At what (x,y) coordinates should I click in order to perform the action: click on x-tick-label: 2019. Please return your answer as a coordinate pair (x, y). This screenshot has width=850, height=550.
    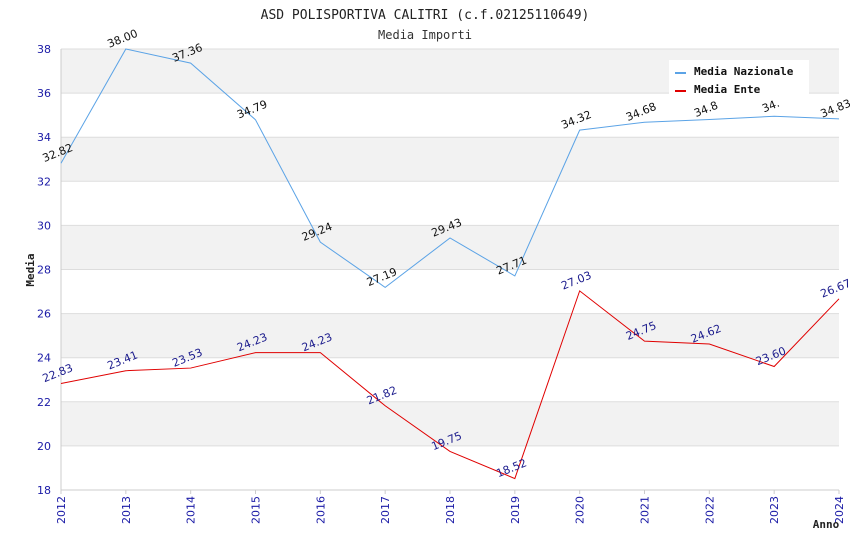
    Looking at the image, I should click on (515, 510).